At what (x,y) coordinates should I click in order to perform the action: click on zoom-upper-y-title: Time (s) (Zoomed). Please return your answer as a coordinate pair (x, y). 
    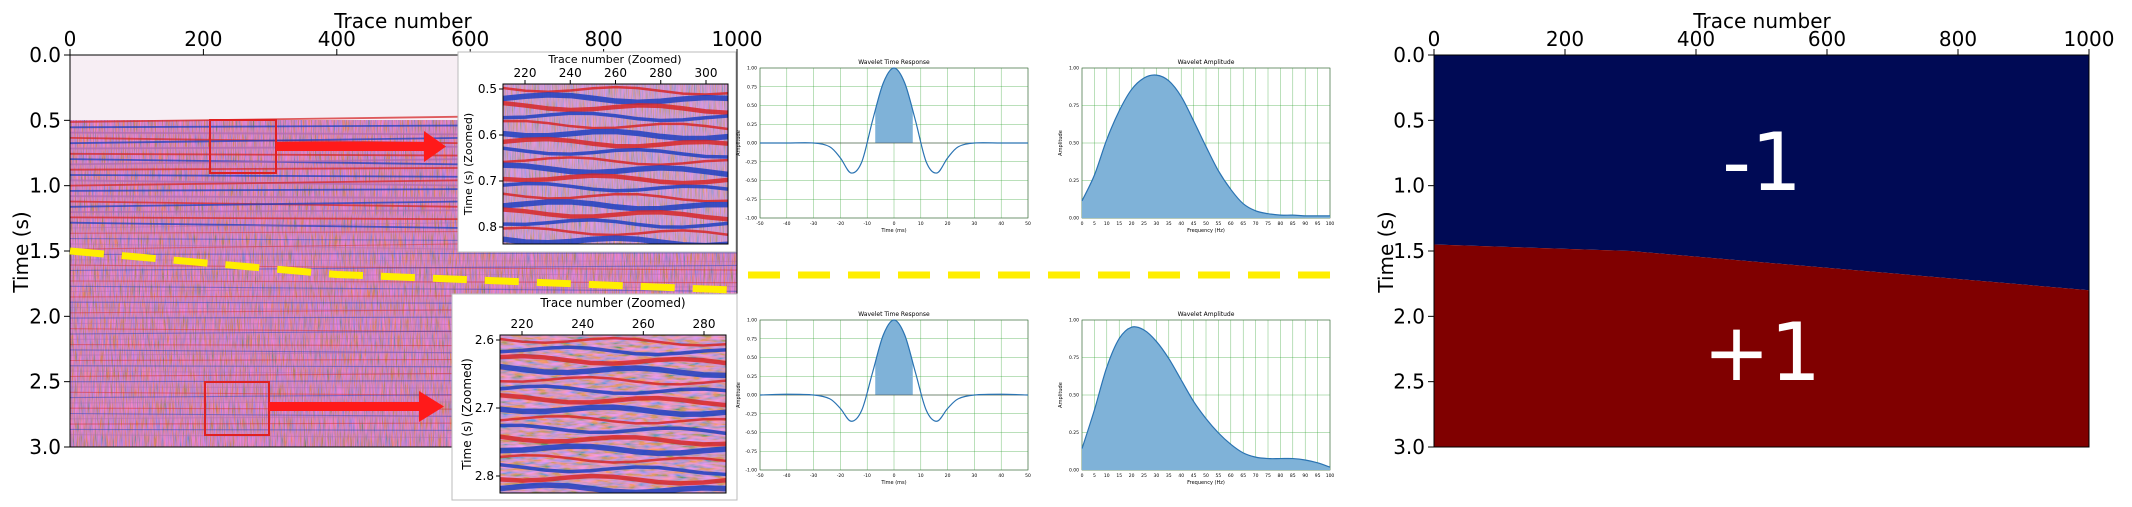
    Looking at the image, I should click on (468, 164).